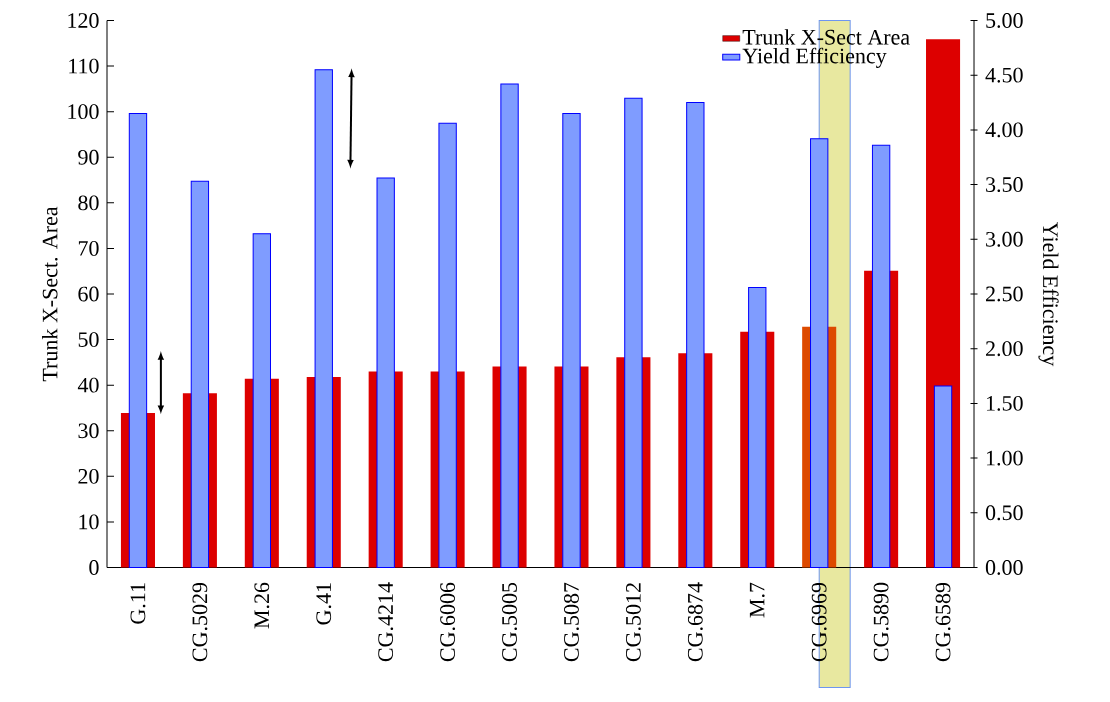 Image resolution: width=1110 pixels, height=702 pixels. Describe the element at coordinates (1004, 349) in the screenshot. I see `y2-tick-label: 2.00` at that location.